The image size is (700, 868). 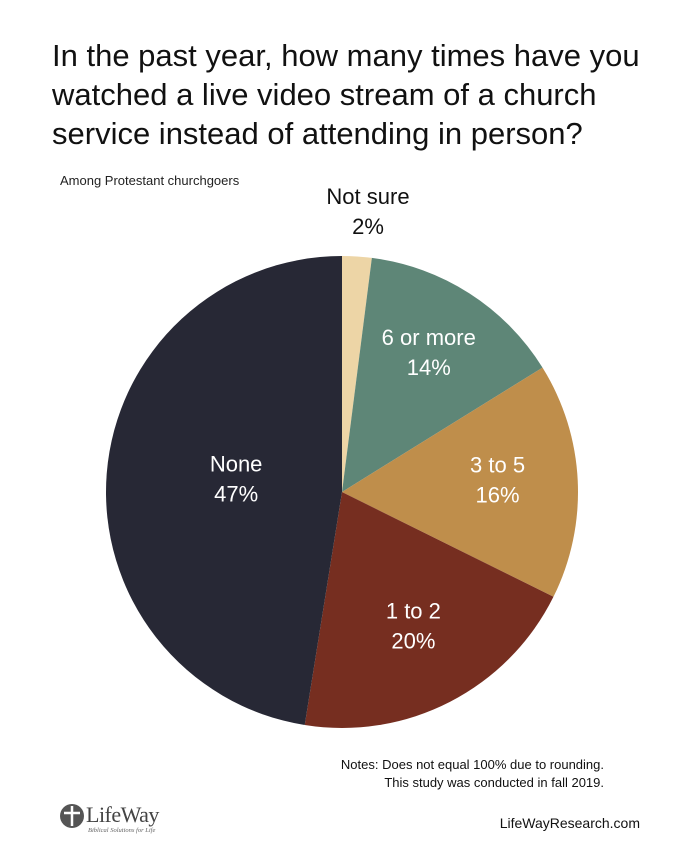 I want to click on slice-value-1-to-2: 20%, so click(x=413, y=640).